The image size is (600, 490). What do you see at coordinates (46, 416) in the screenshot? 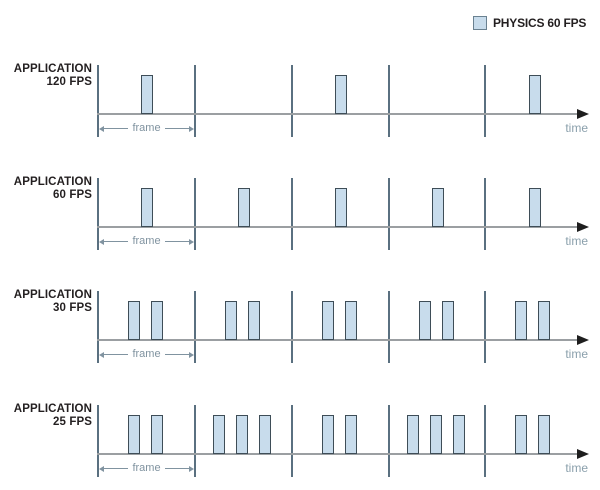
I see `row-label: APPLICATION 25 FPS` at bounding box center [46, 416].